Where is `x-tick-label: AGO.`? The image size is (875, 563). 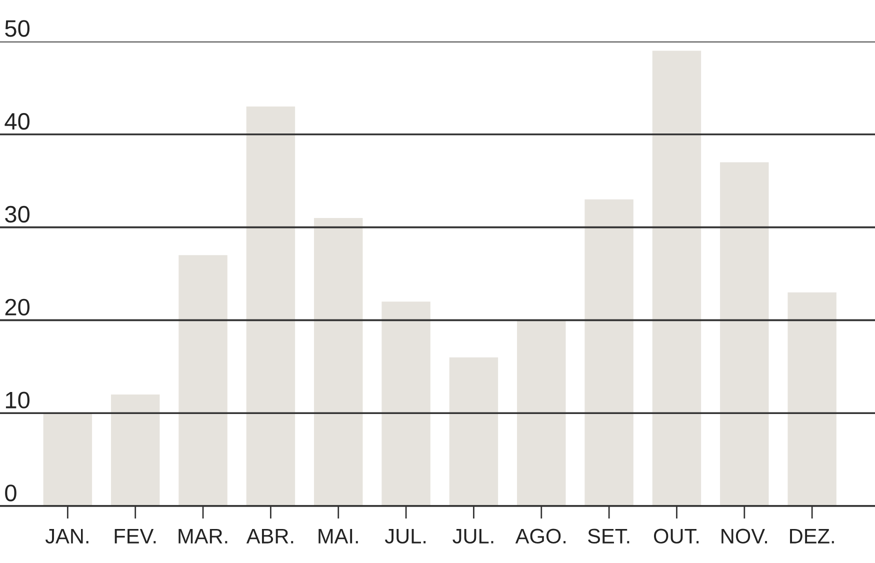
x-tick-label: AGO. is located at coordinates (540, 536).